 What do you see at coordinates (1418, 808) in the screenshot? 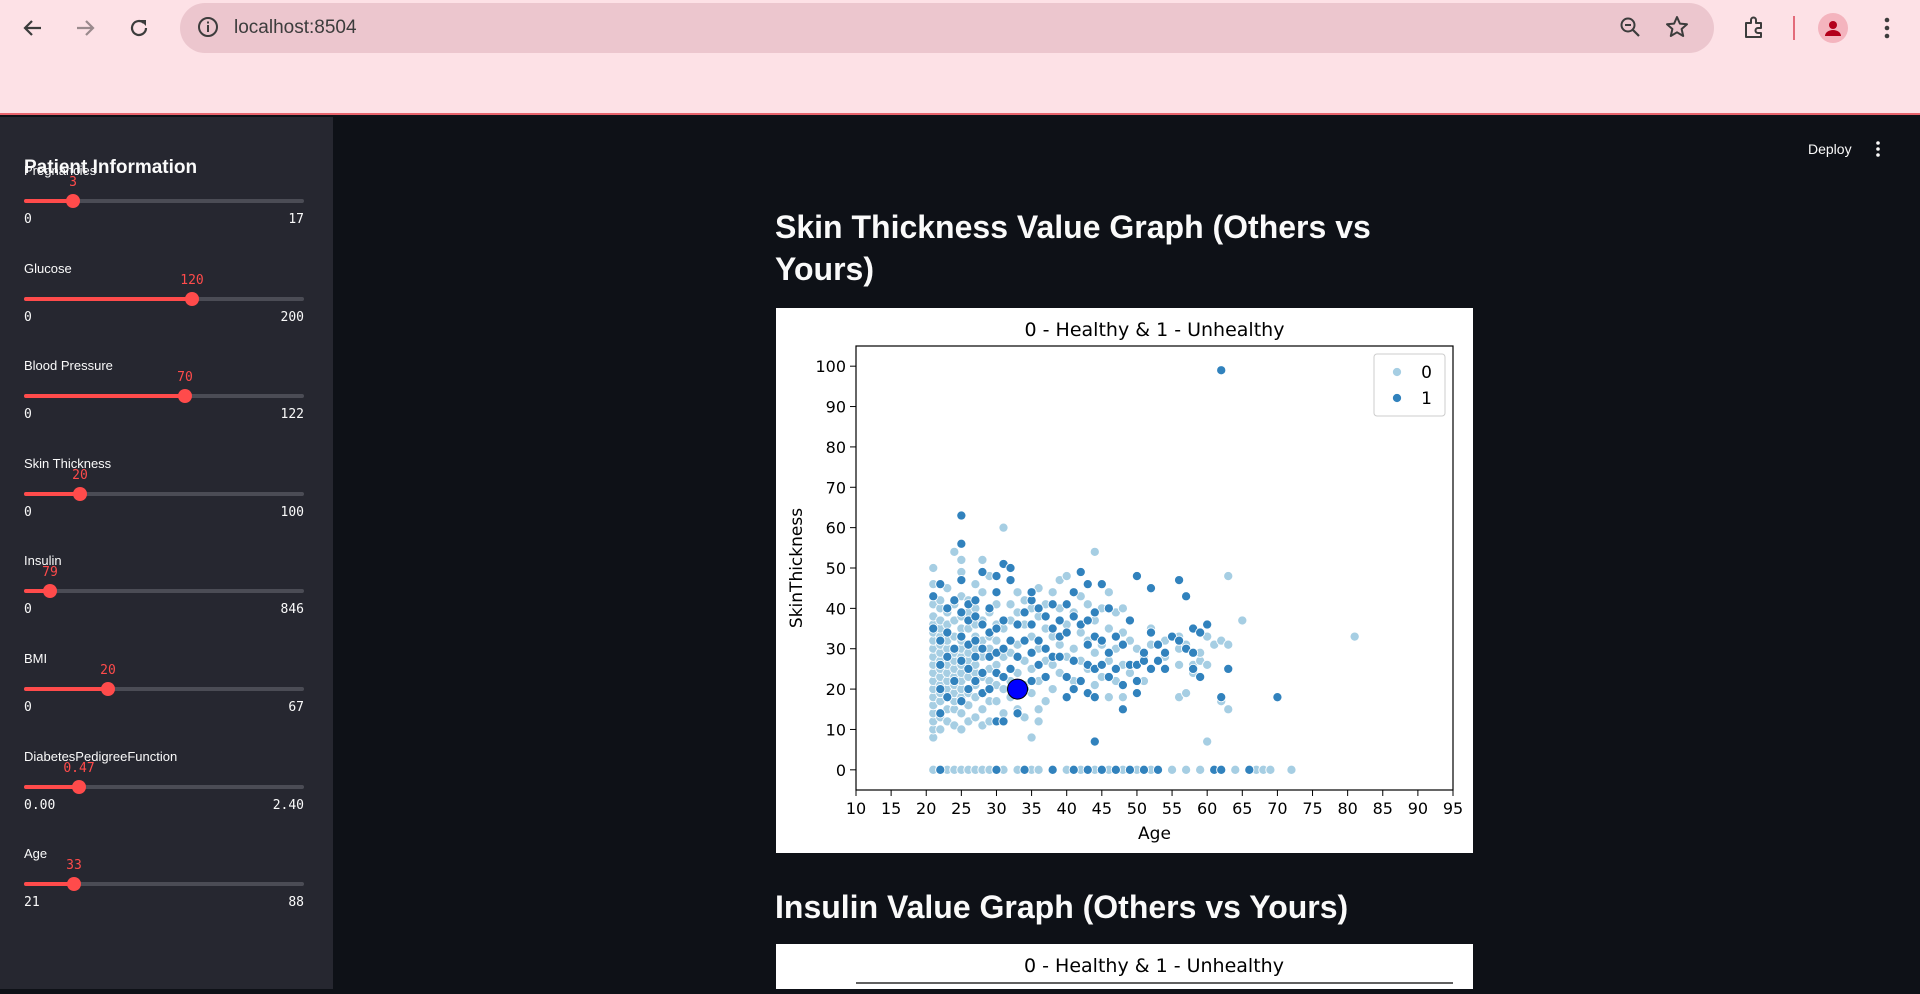
I see `x-tick-label: 90` at bounding box center [1418, 808].